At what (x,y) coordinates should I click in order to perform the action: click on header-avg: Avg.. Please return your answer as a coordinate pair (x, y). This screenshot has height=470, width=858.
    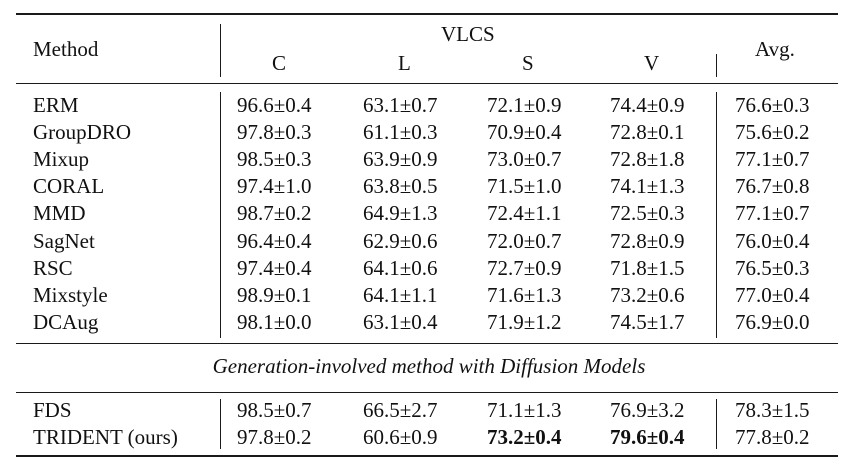
    Looking at the image, I should click on (775, 49).